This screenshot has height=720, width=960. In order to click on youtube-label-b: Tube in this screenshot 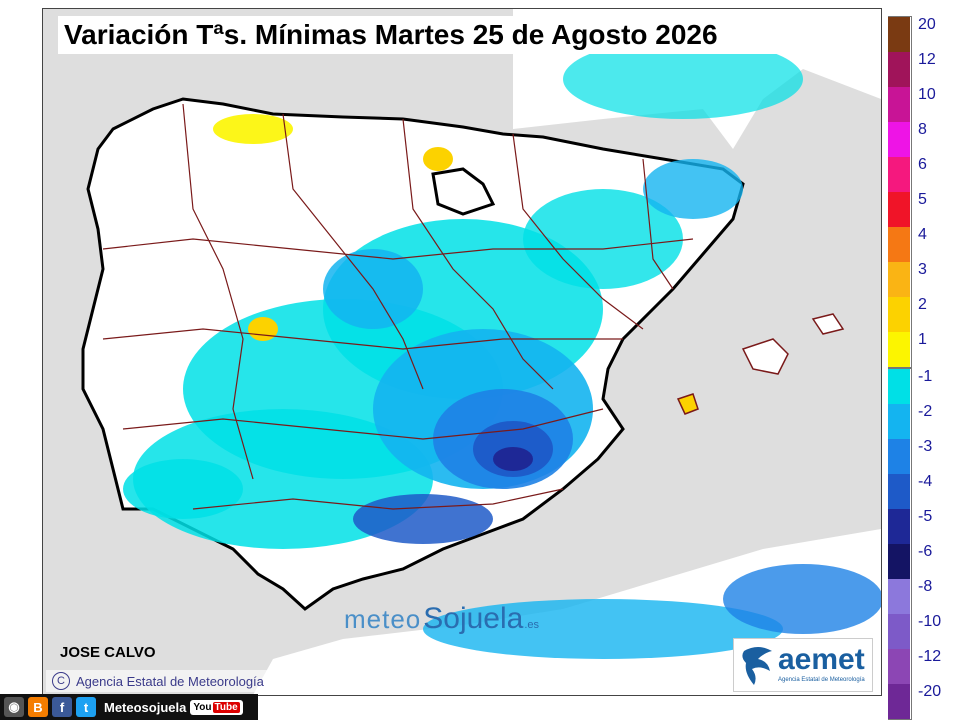, I will do `click(226, 707)`.